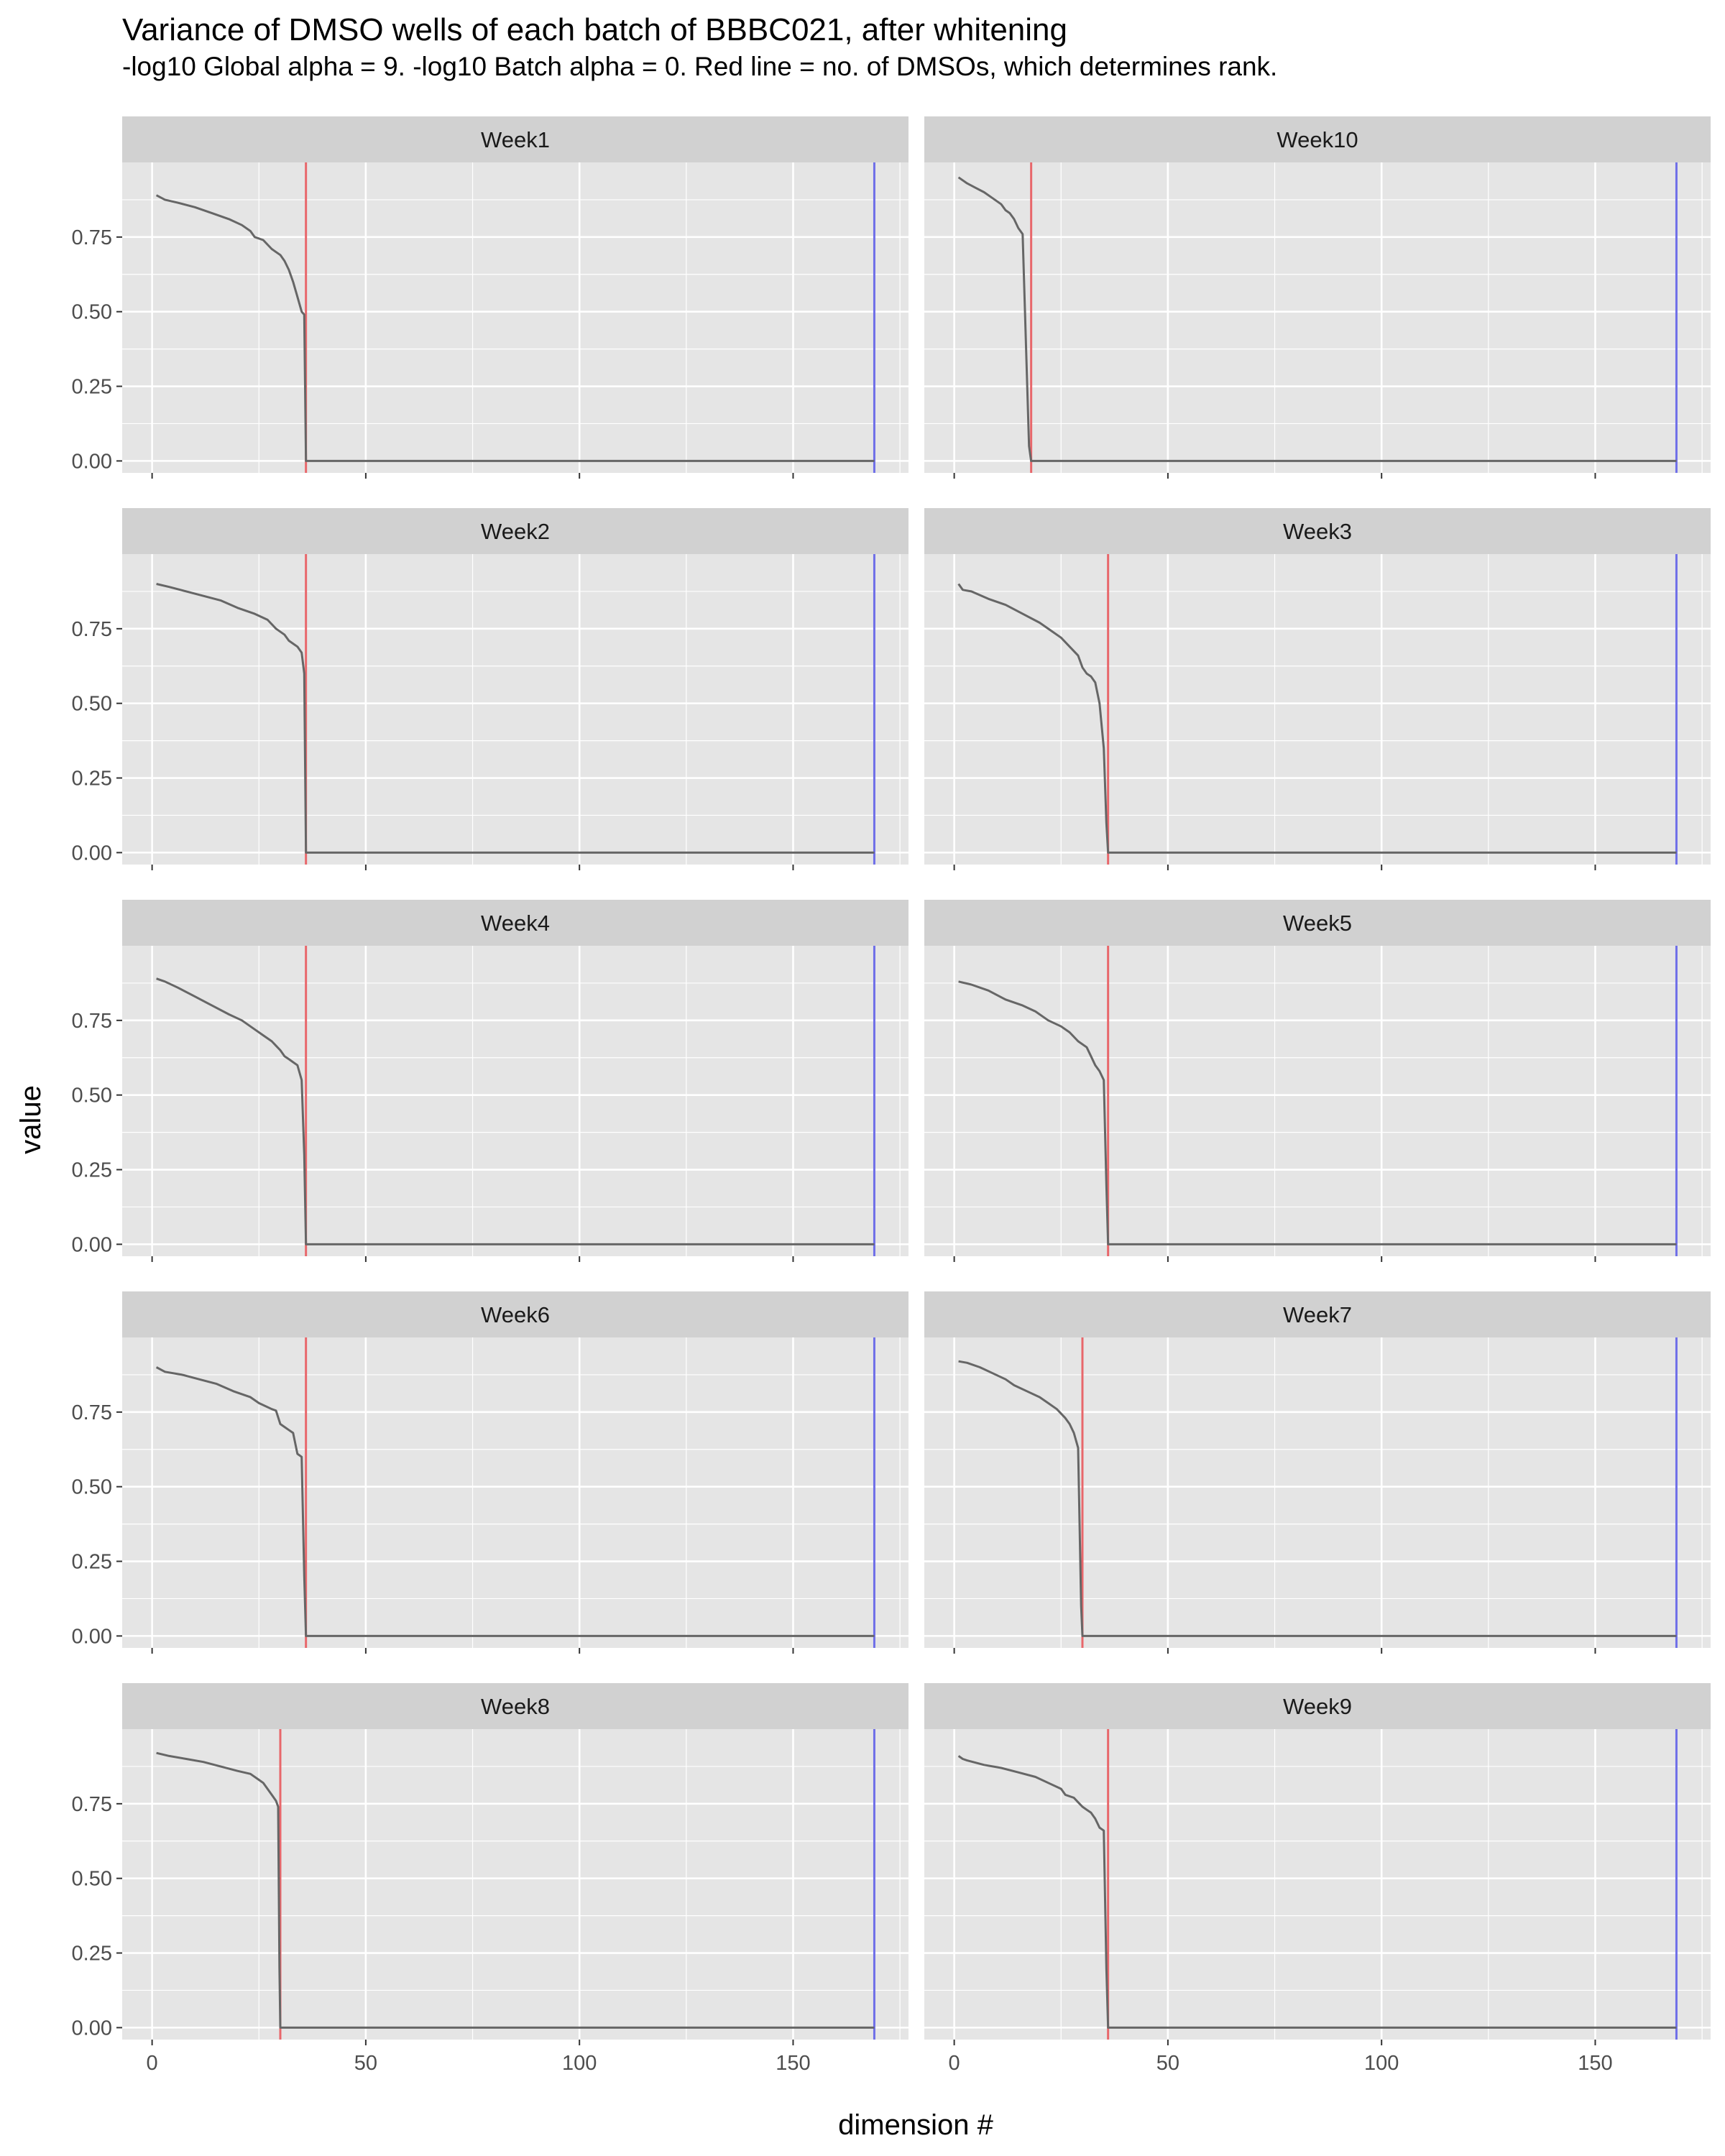 This screenshot has height=2156, width=1725. I want to click on facet-label: Week5, so click(1317, 924).